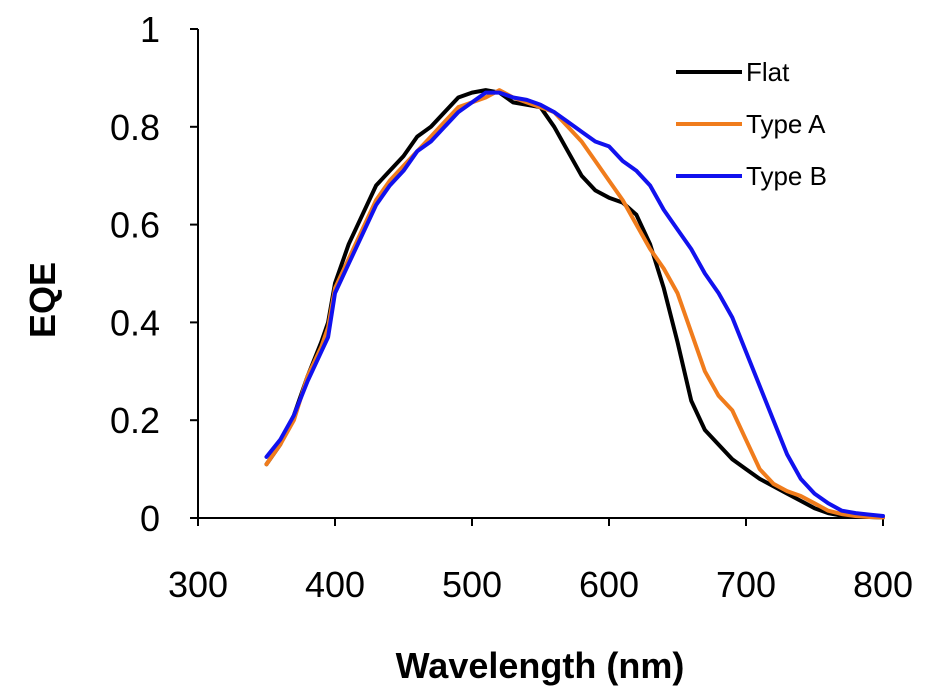 The width and height of the screenshot is (937, 695). What do you see at coordinates (135, 225) in the screenshot?
I see `y-tick-label: 0.6` at bounding box center [135, 225].